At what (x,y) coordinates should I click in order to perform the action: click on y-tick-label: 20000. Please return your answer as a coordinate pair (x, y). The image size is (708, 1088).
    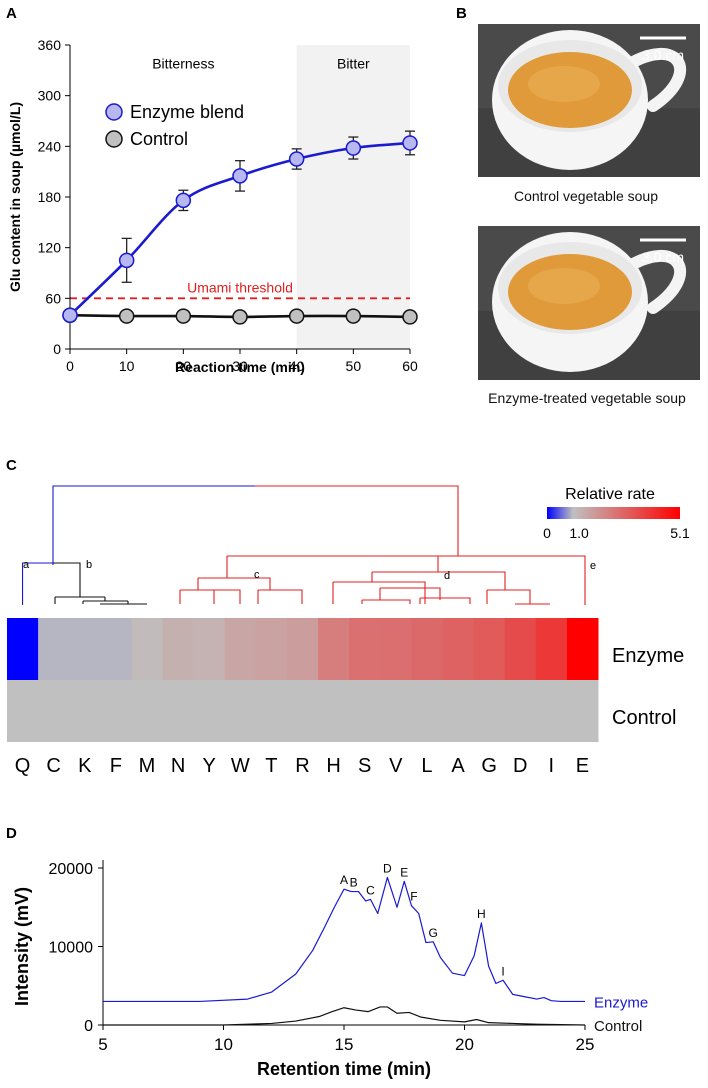
    Looking at the image, I should click on (71, 869).